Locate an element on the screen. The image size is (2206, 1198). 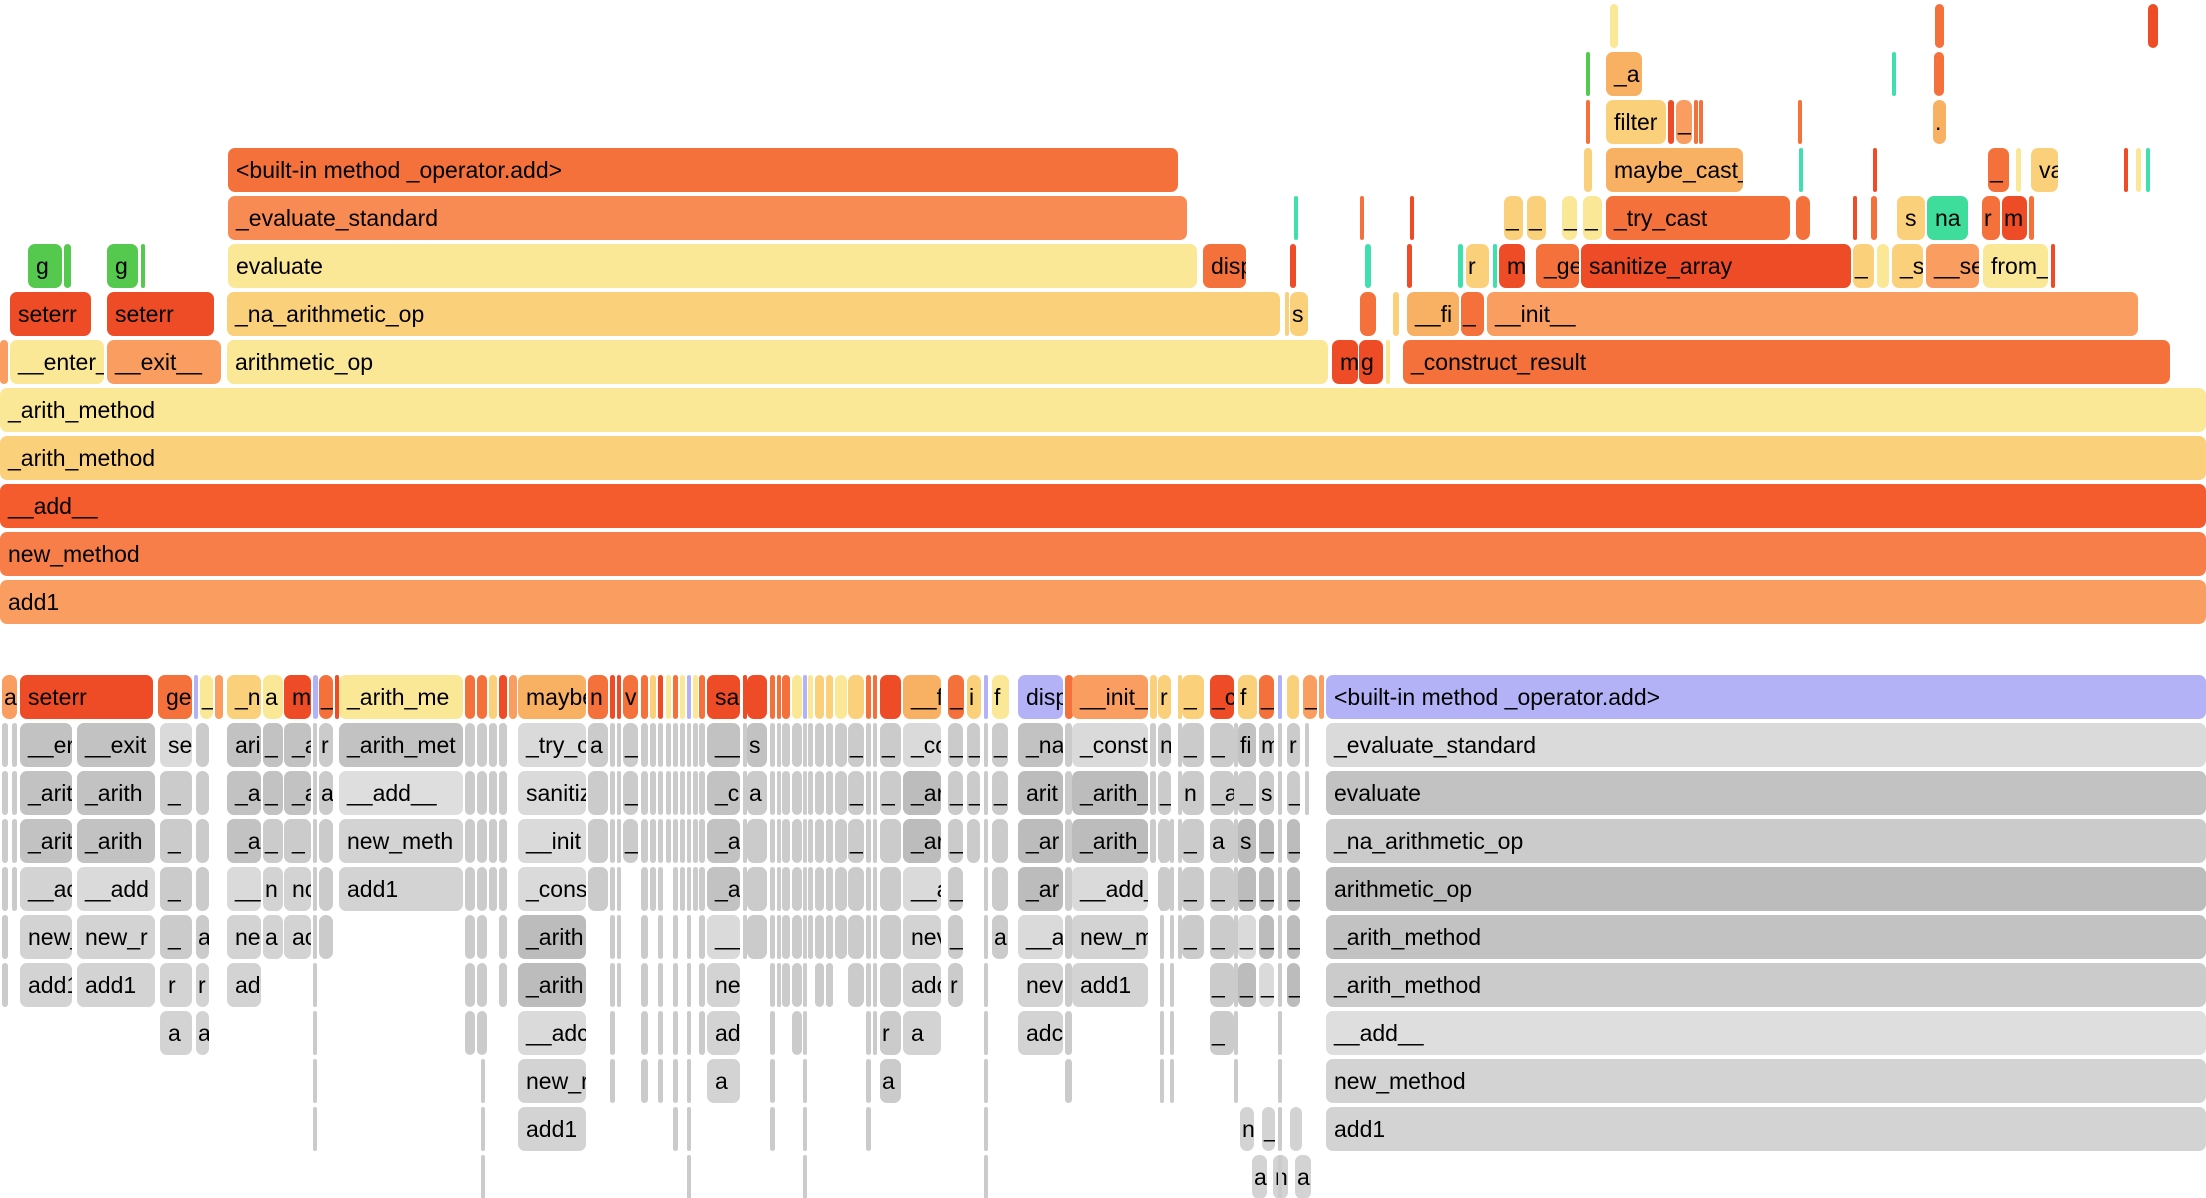
flame-frame: _evaluate_standard is located at coordinates (1766, 745).